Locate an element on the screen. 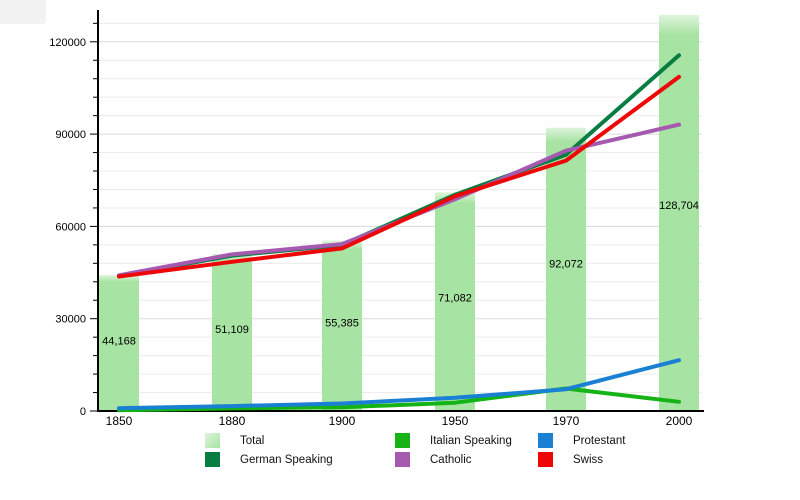 The width and height of the screenshot is (800, 500). legend-item-german-speaking: German Speaking is located at coordinates (300, 459).